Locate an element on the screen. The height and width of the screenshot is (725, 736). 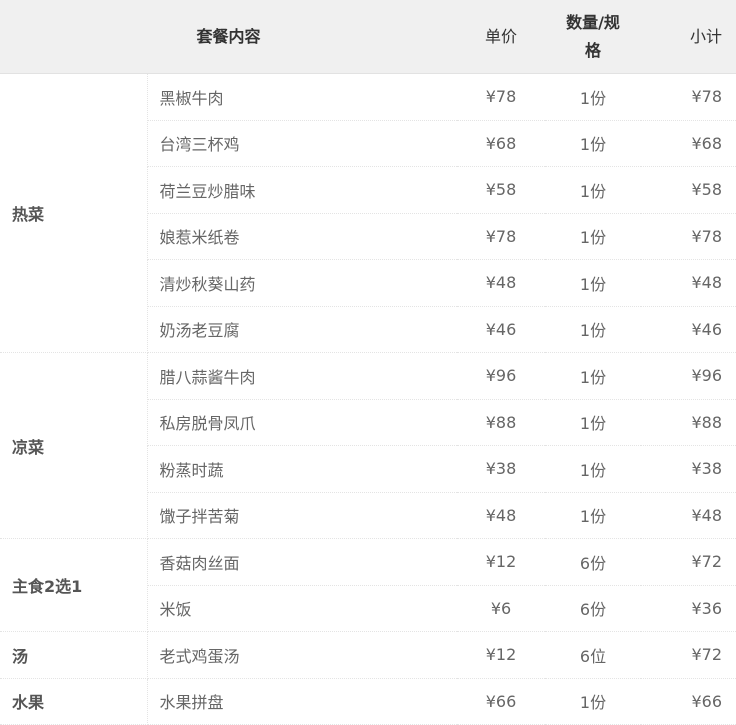
table-row: 私房脱骨凤爪 ¥88 1份 ¥88 is located at coordinates (368, 422).